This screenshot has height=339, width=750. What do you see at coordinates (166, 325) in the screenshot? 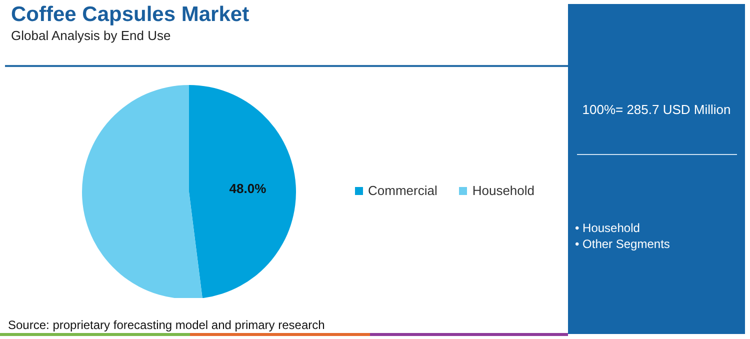
I see `source-note: Source: proprietary forecasting model and primary research` at bounding box center [166, 325].